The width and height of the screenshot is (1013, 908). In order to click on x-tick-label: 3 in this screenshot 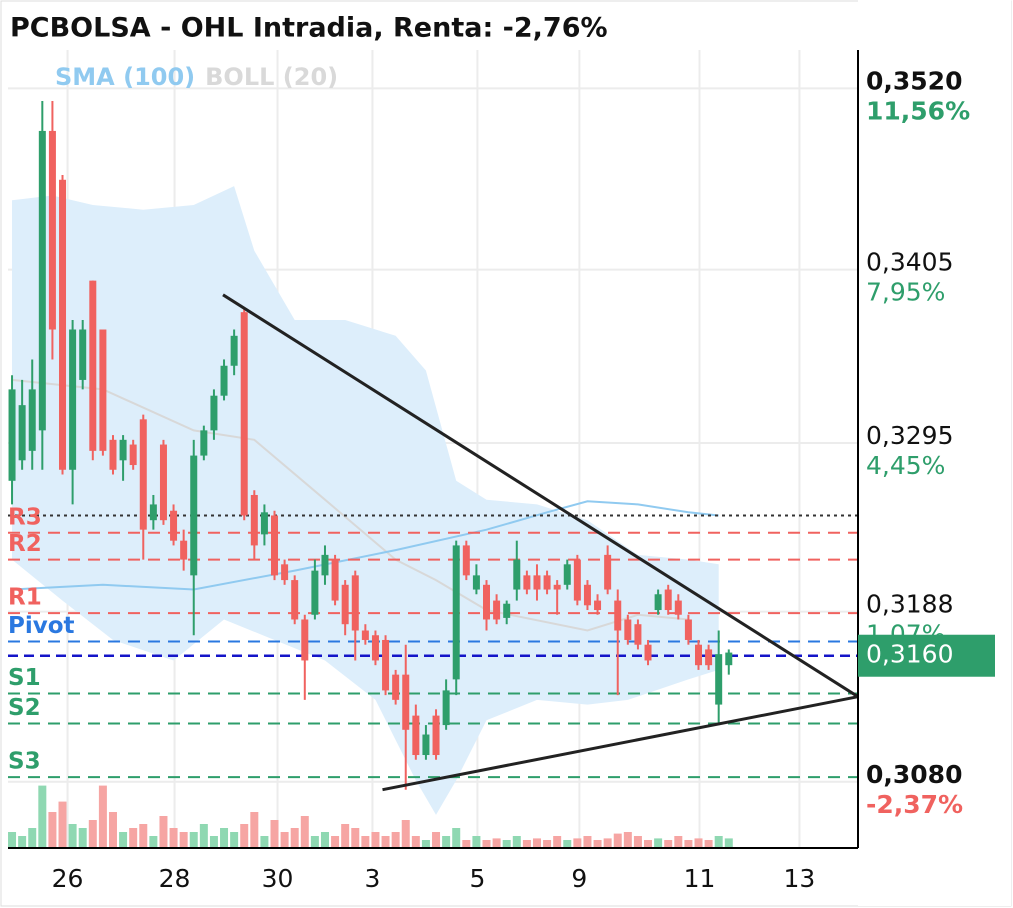, I will do `click(372, 878)`.